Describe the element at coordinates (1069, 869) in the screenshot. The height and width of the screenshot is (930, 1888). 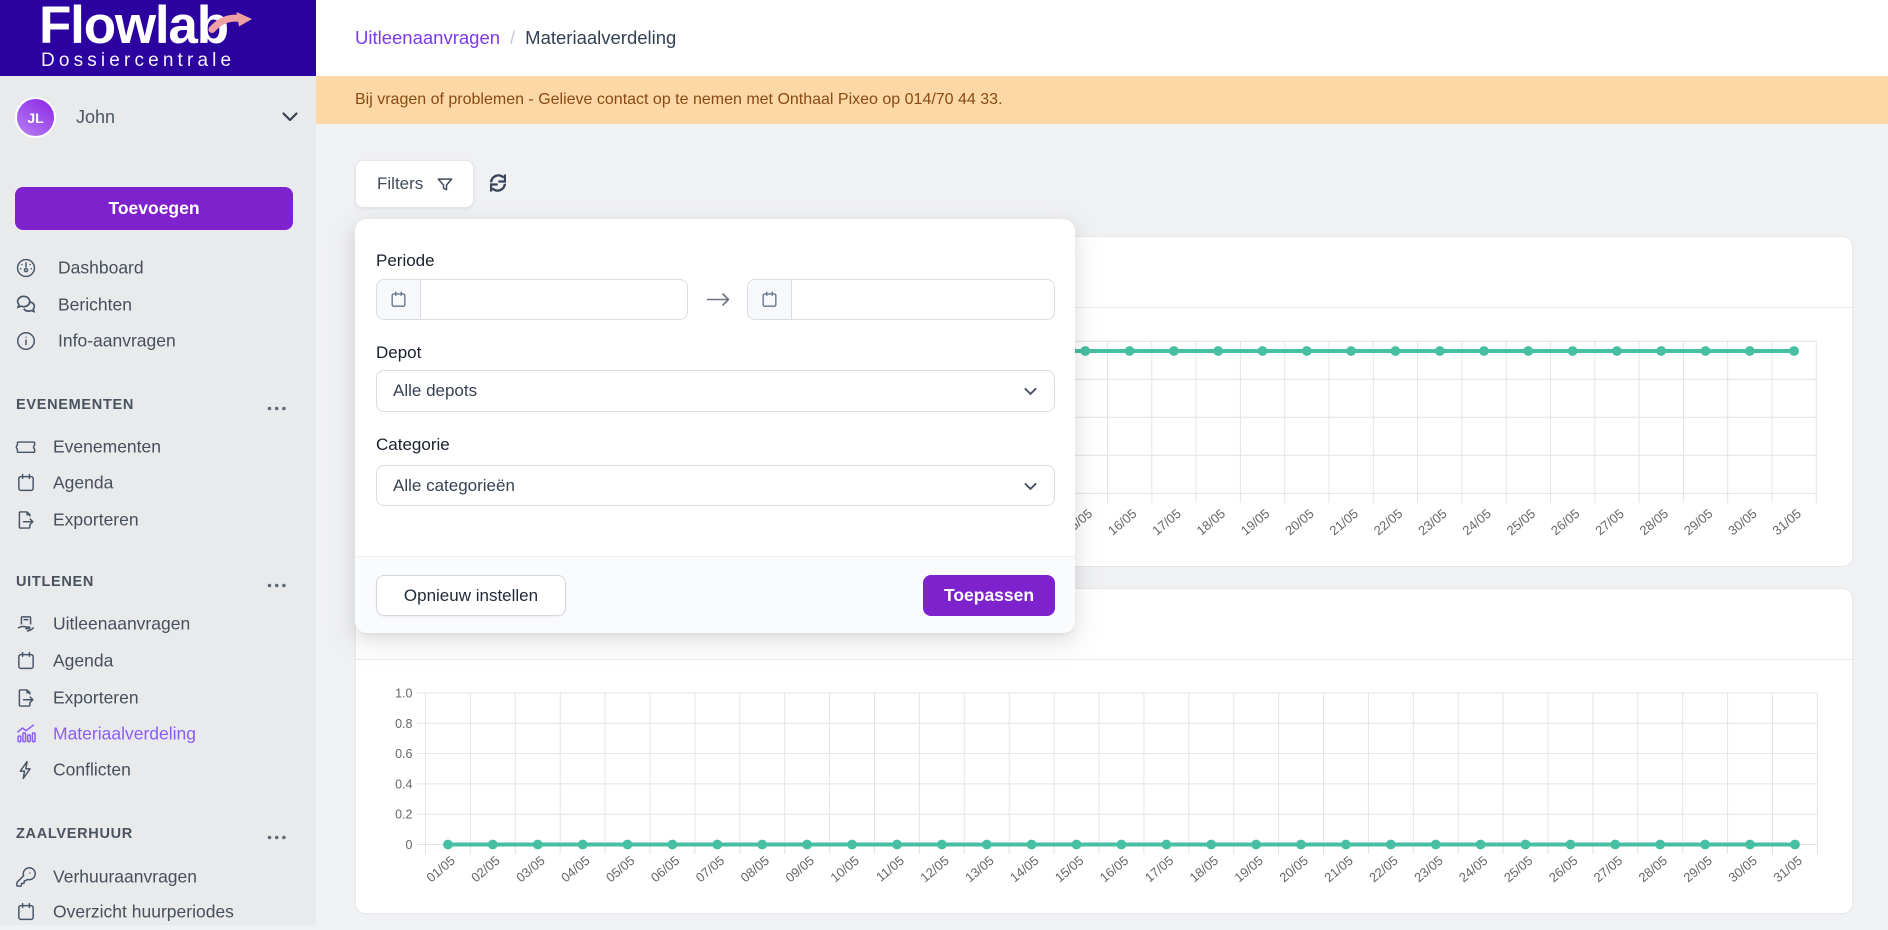
I see `svg-text: 15/05` at that location.